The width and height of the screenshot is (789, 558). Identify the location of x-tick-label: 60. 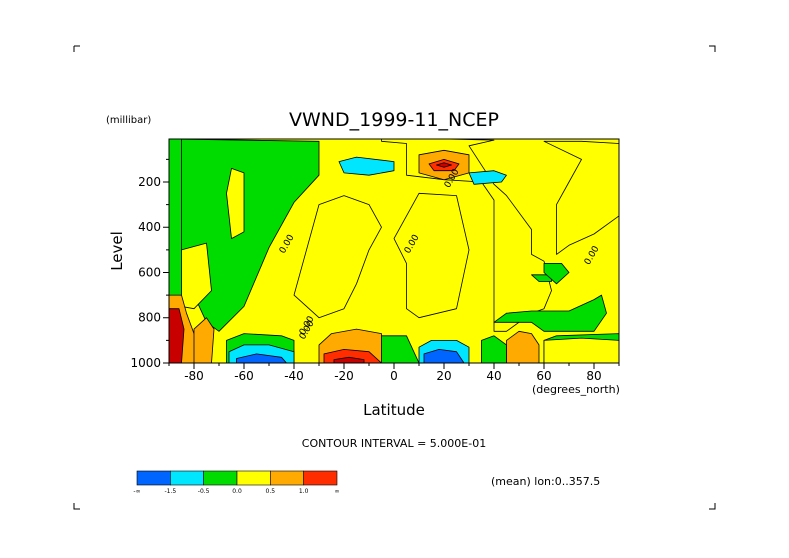
(543, 376).